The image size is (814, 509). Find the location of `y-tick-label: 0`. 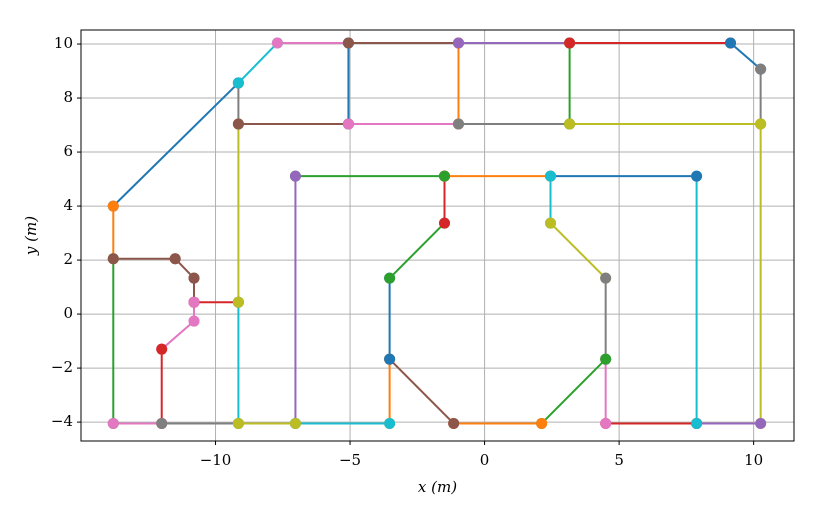

y-tick-label: 0 is located at coordinates (68, 313).